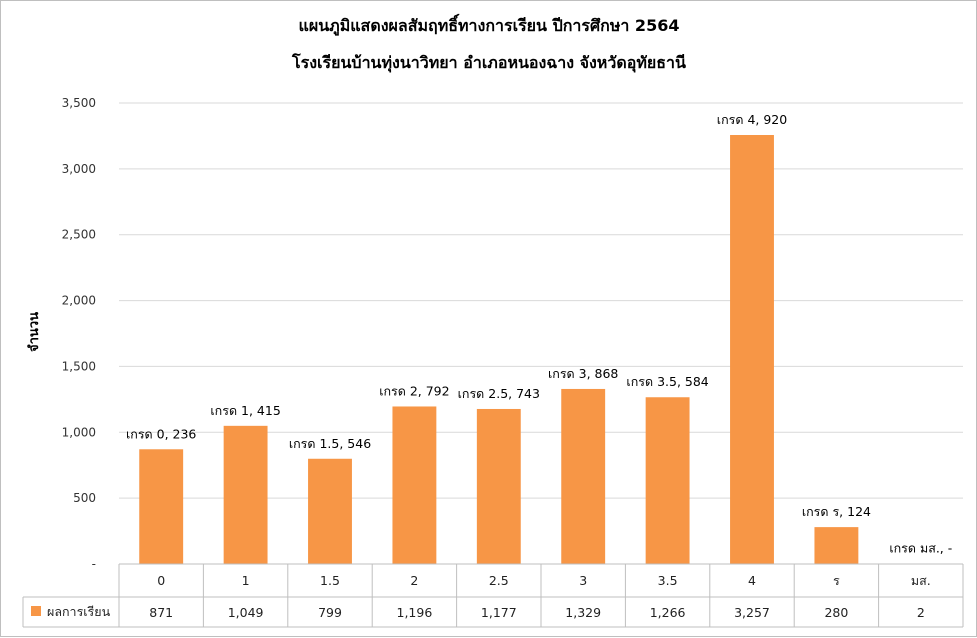 The width and height of the screenshot is (977, 638). Describe the element at coordinates (330, 580) in the screenshot. I see `category-label: 1.5` at that location.